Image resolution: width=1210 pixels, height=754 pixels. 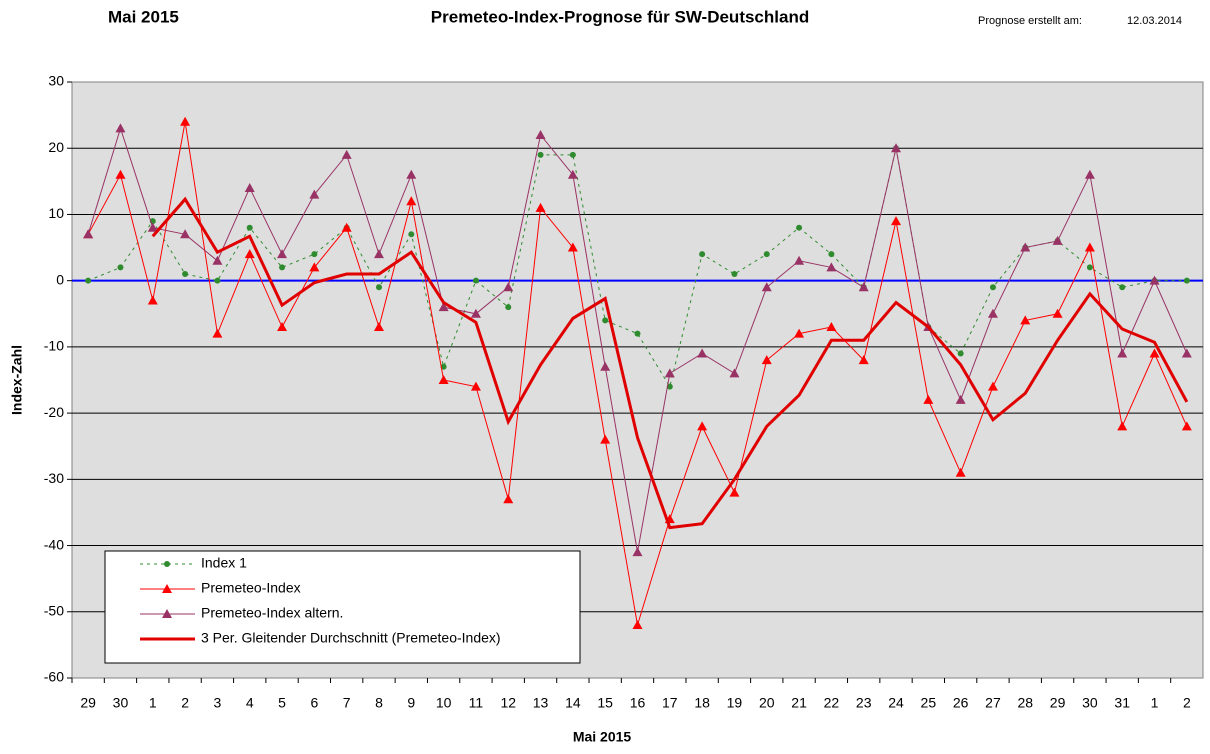 I want to click on y-tick-label: 20, so click(x=56, y=147).